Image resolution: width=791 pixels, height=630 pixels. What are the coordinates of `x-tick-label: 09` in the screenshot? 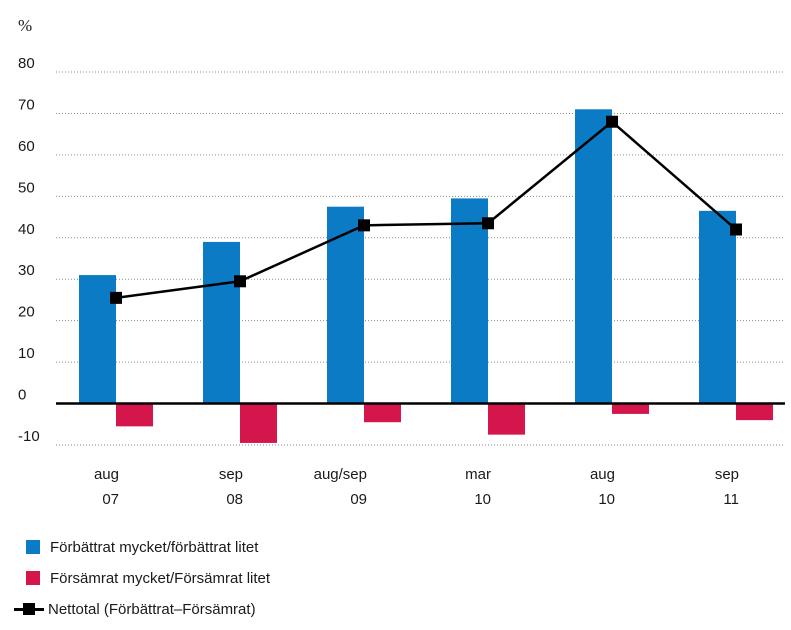 It's located at (358, 499).